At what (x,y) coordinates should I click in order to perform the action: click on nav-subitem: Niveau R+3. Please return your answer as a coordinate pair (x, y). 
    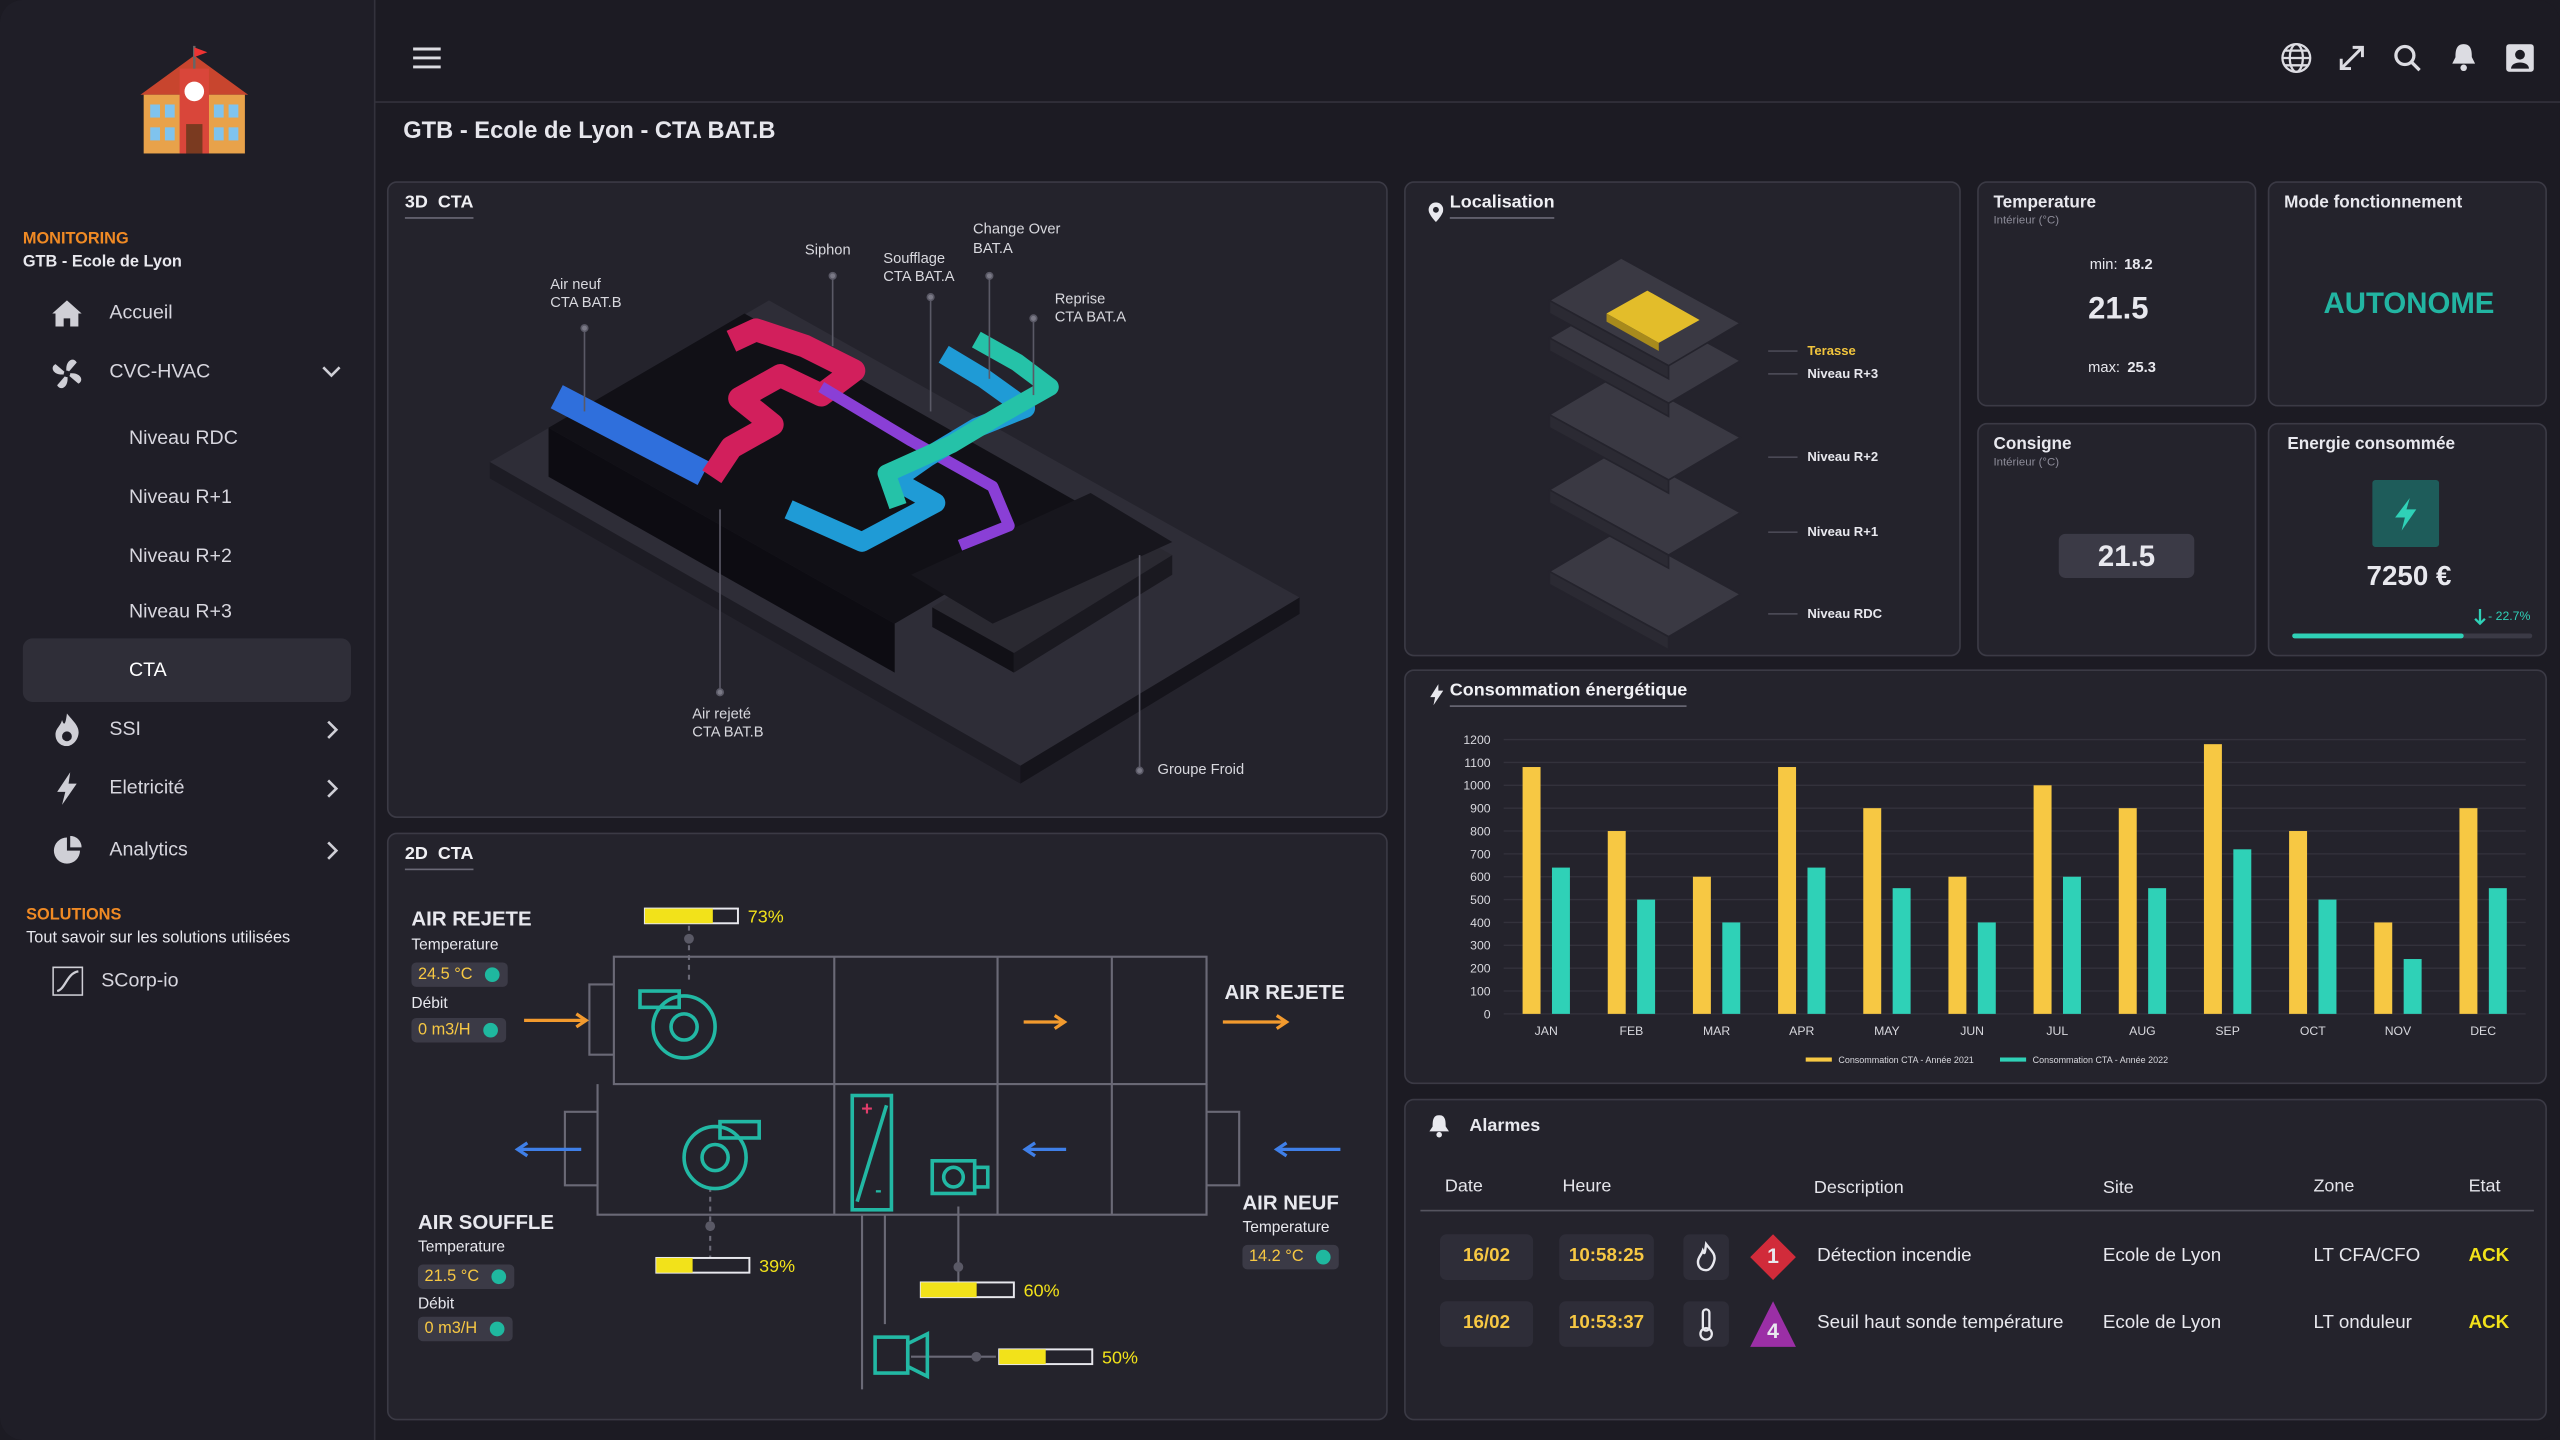
    Looking at the image, I should click on (180, 611).